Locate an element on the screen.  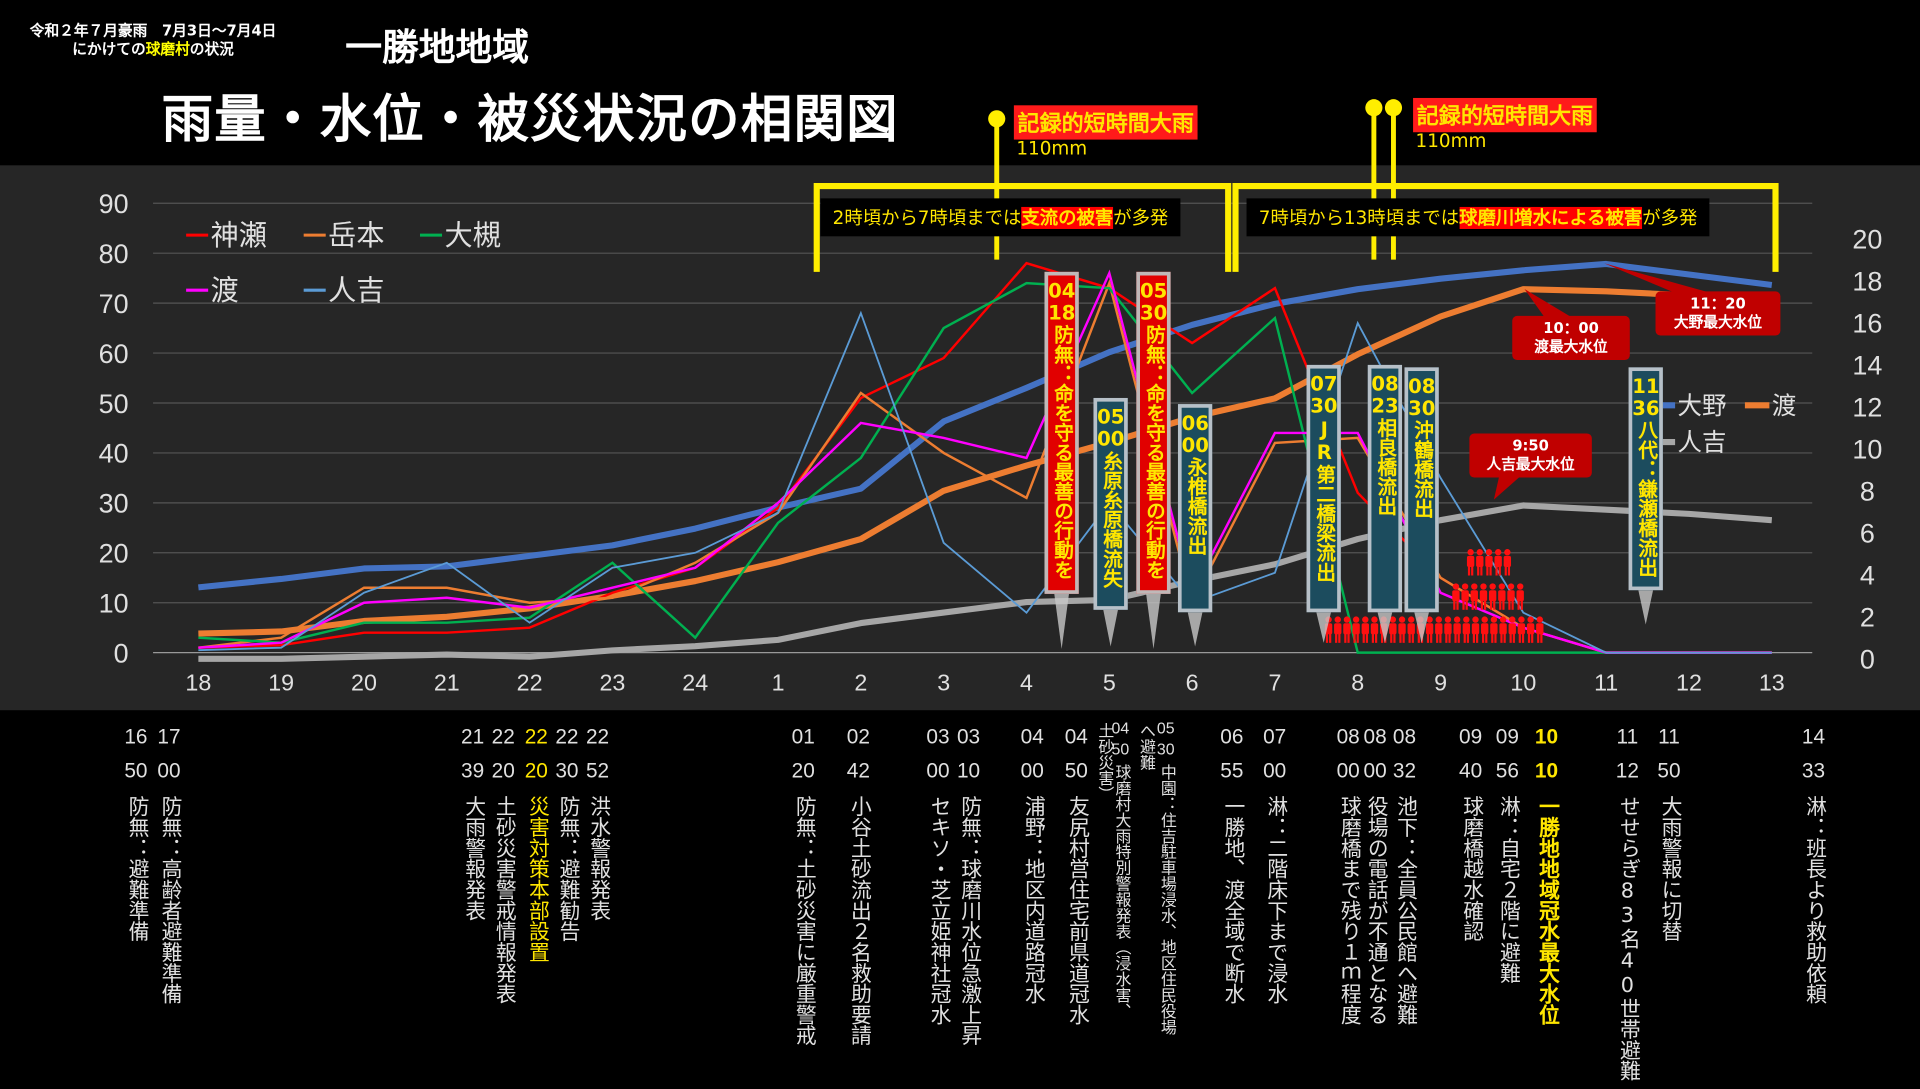
timeline-event: 04 50 友尻村営住宅前県道冠水 is located at coordinates (1076, 872).